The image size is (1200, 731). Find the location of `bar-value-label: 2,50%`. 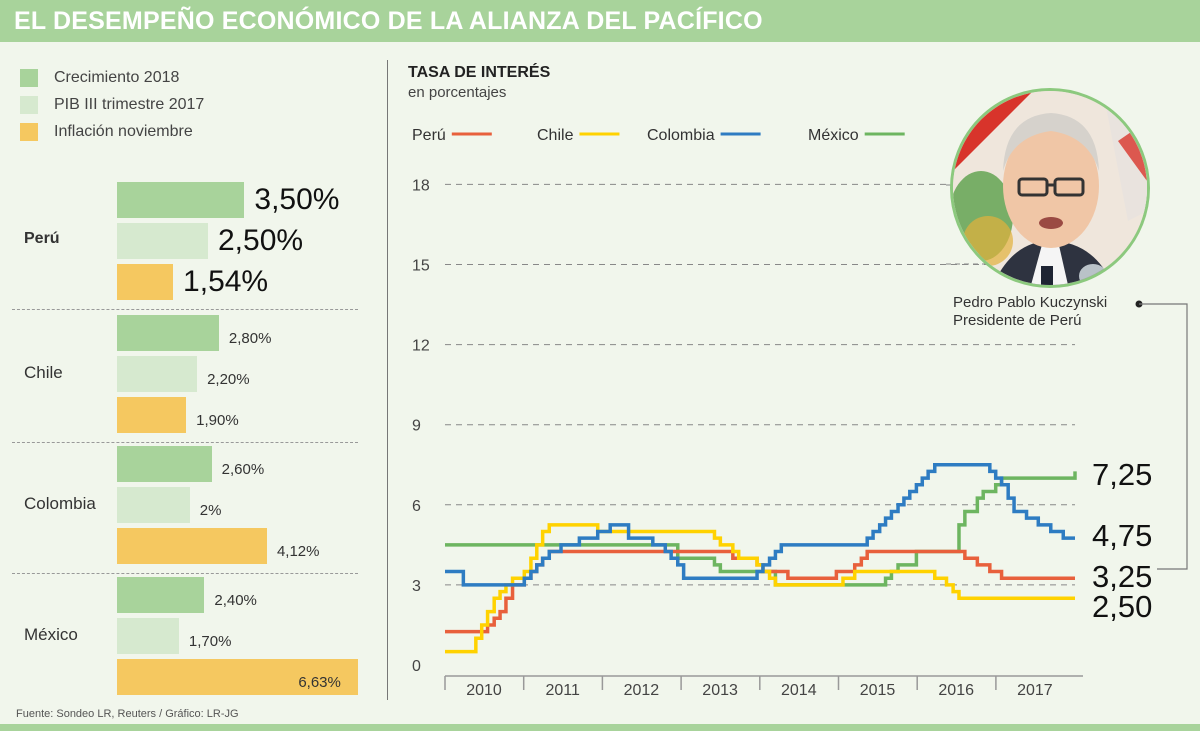

bar-value-label: 2,50% is located at coordinates (261, 240).